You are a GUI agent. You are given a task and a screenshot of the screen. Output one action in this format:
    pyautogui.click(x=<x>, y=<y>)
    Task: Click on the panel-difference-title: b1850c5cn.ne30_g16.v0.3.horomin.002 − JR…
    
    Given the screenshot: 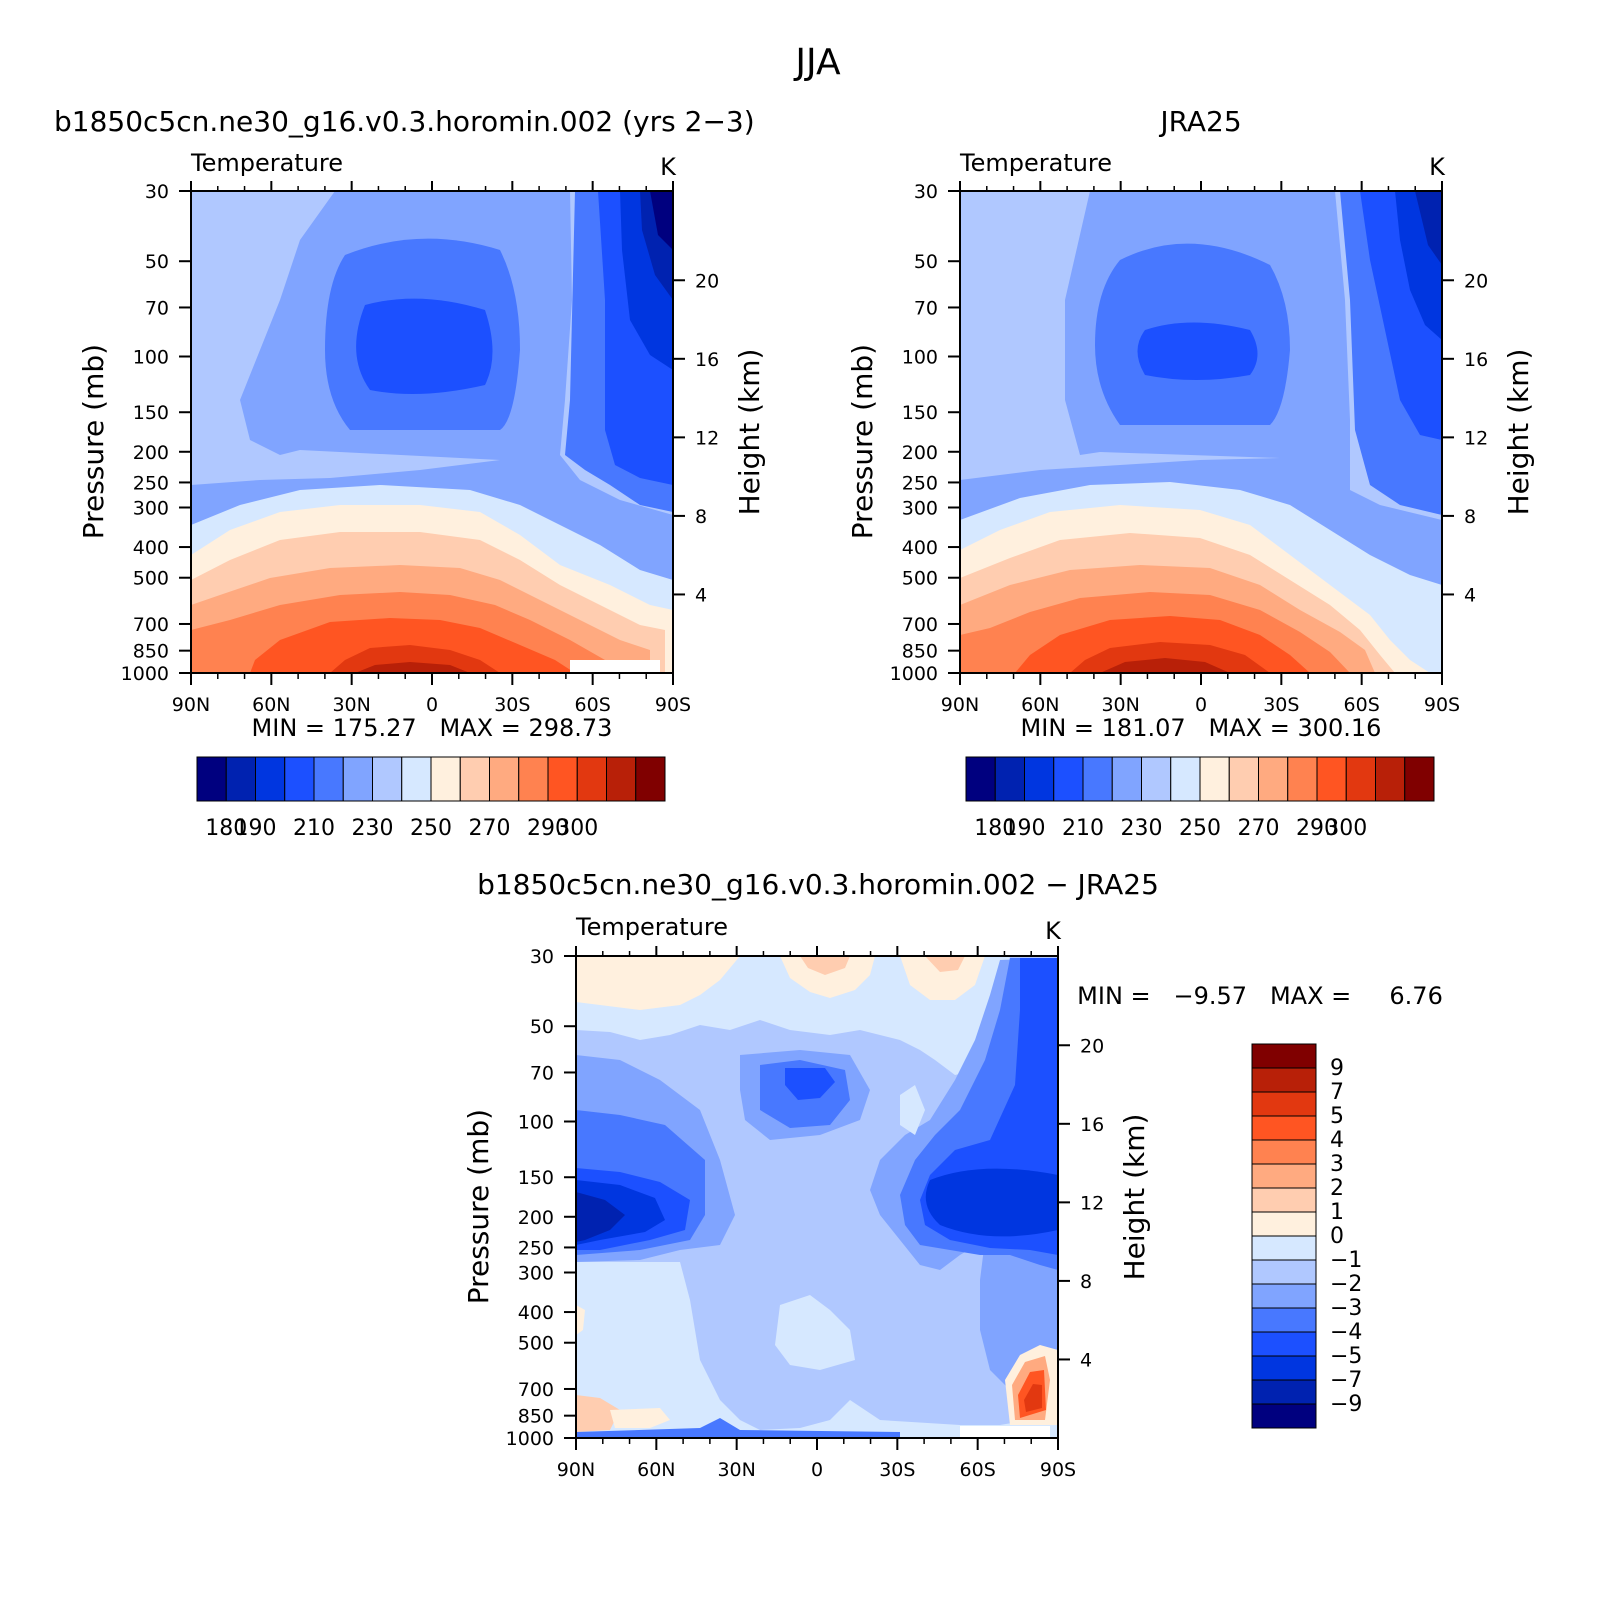 What is the action you would take?
    pyautogui.click(x=818, y=884)
    